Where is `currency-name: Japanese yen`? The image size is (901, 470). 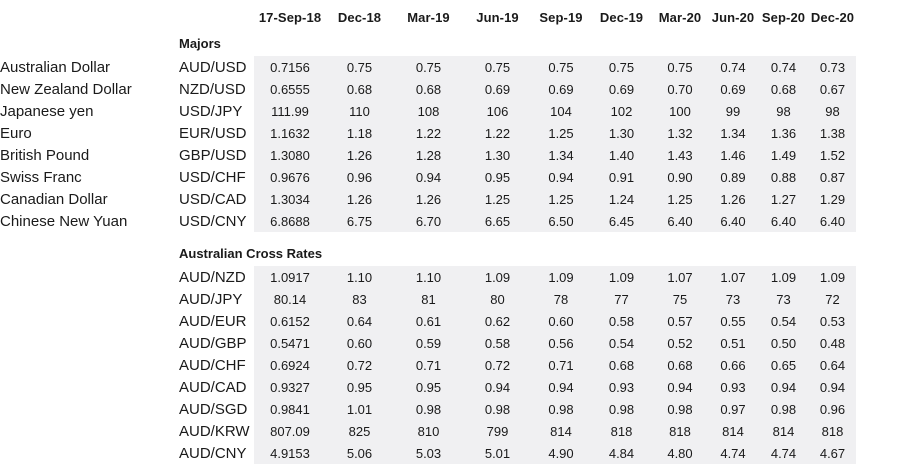 currency-name: Japanese yen is located at coordinates (47, 111).